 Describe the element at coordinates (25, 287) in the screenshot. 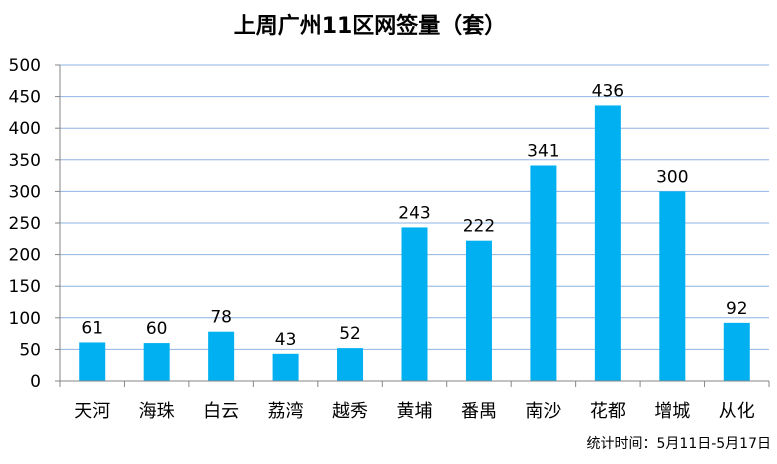

I see `y-tick-label: 150` at that location.